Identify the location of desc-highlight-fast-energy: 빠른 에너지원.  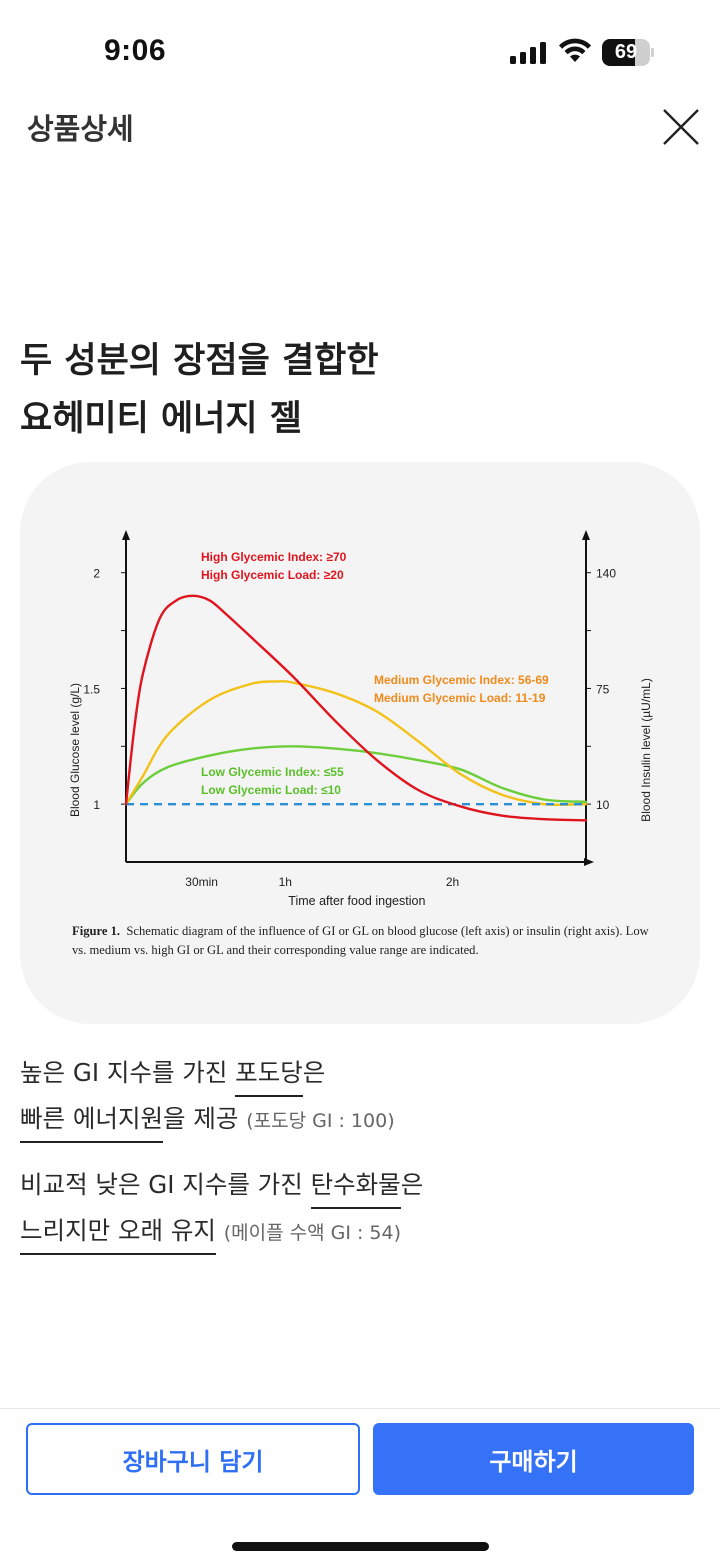
(92, 1123).